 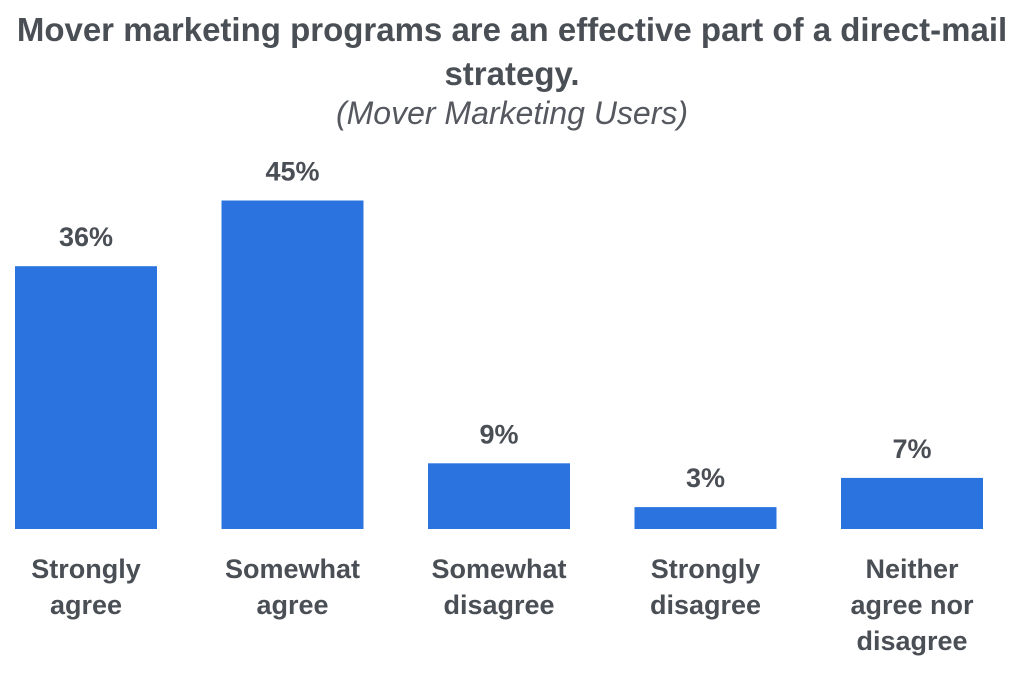 What do you see at coordinates (86, 605) in the screenshot?
I see `category-label-0-line-1: agree` at bounding box center [86, 605].